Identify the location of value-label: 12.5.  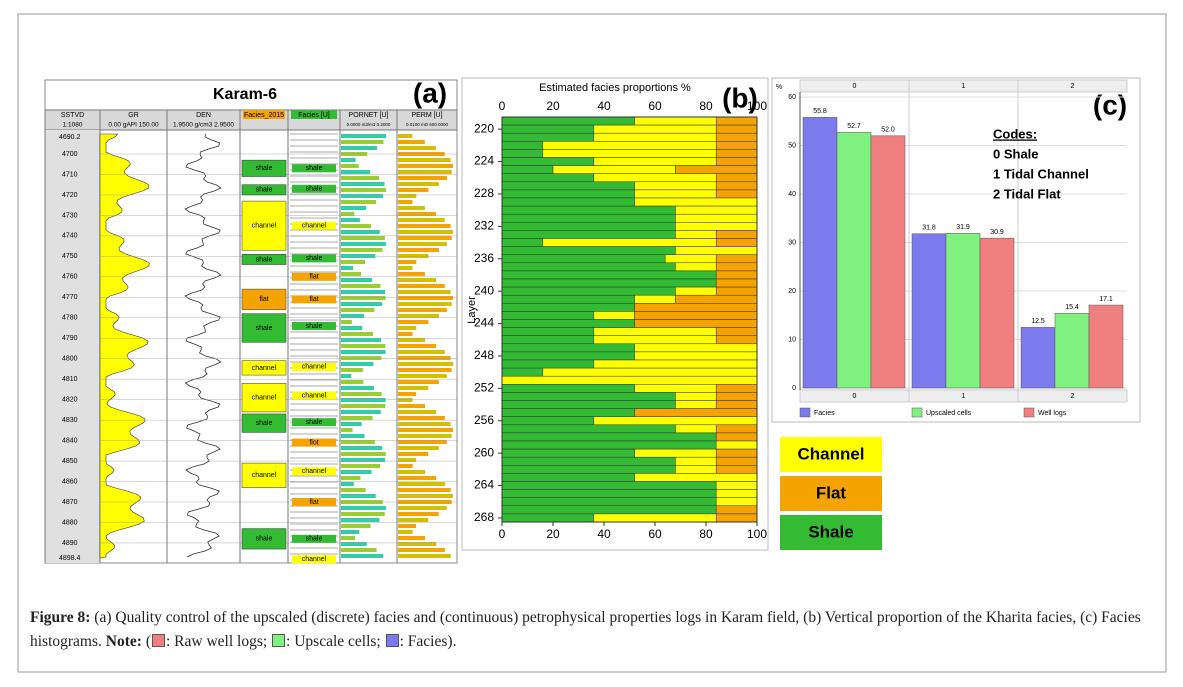
(1038, 321).